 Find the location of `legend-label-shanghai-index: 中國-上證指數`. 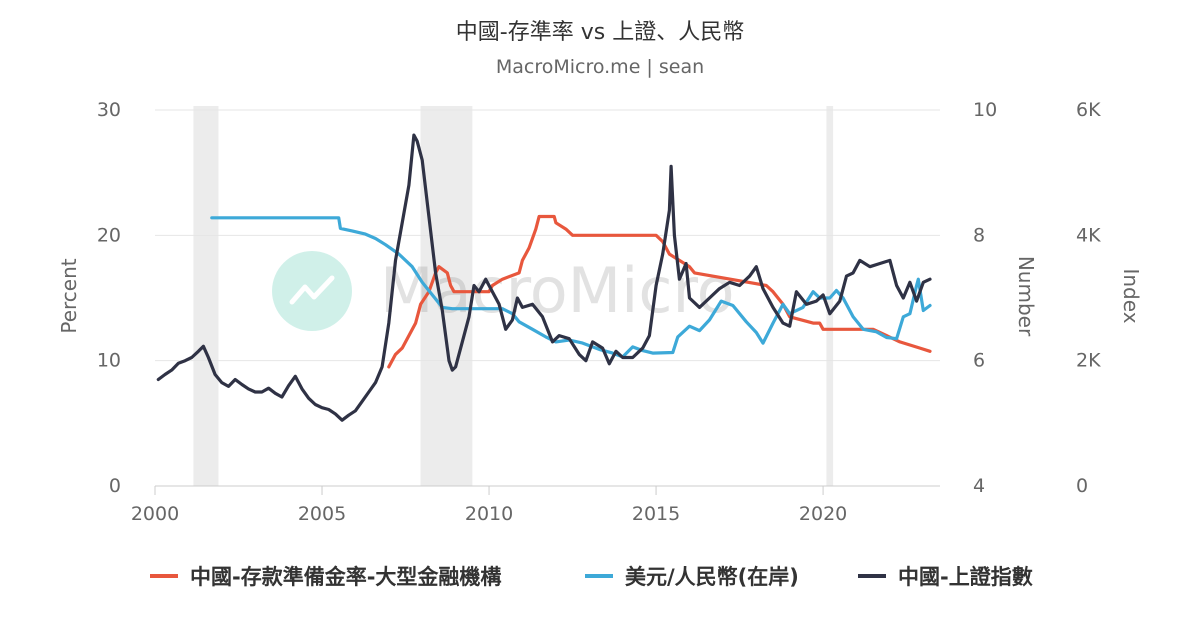

legend-label-shanghai-index: 中國-上證指數 is located at coordinates (965, 577).